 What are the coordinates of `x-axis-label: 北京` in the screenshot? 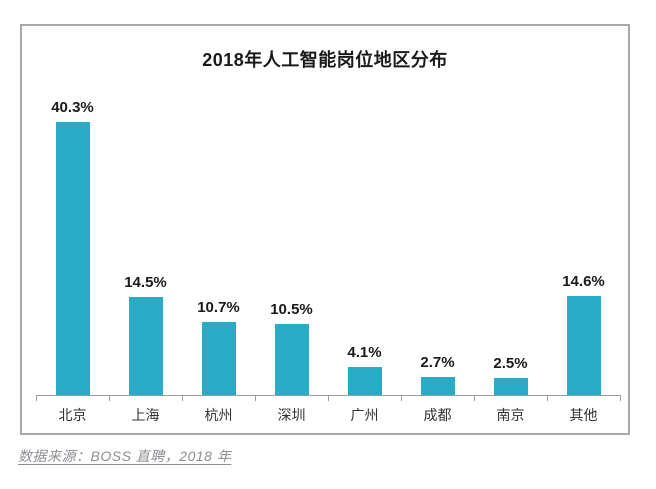 It's located at (72, 415).